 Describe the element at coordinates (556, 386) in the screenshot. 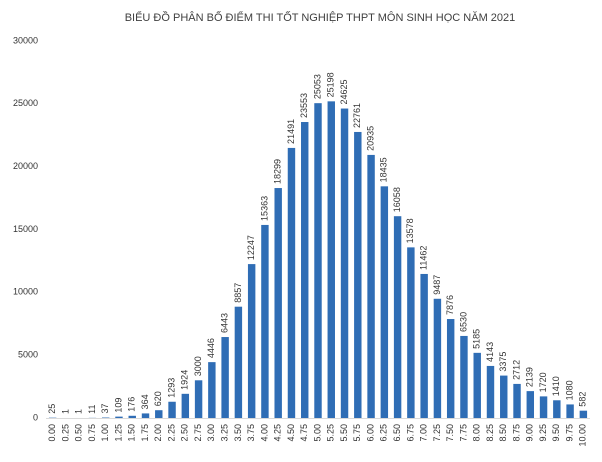

I see `data-label: 1410` at that location.